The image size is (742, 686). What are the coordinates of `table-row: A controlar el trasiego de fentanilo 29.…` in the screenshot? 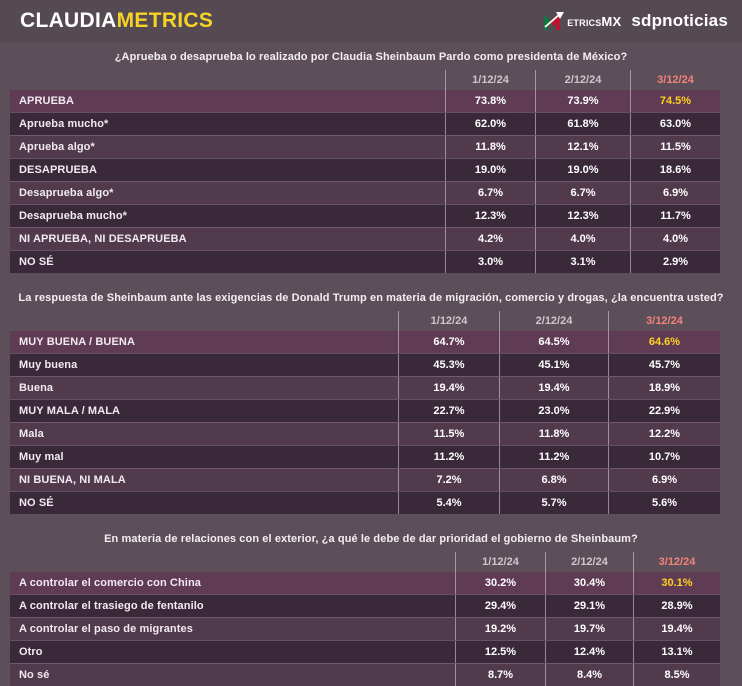 It's located at (365, 605).